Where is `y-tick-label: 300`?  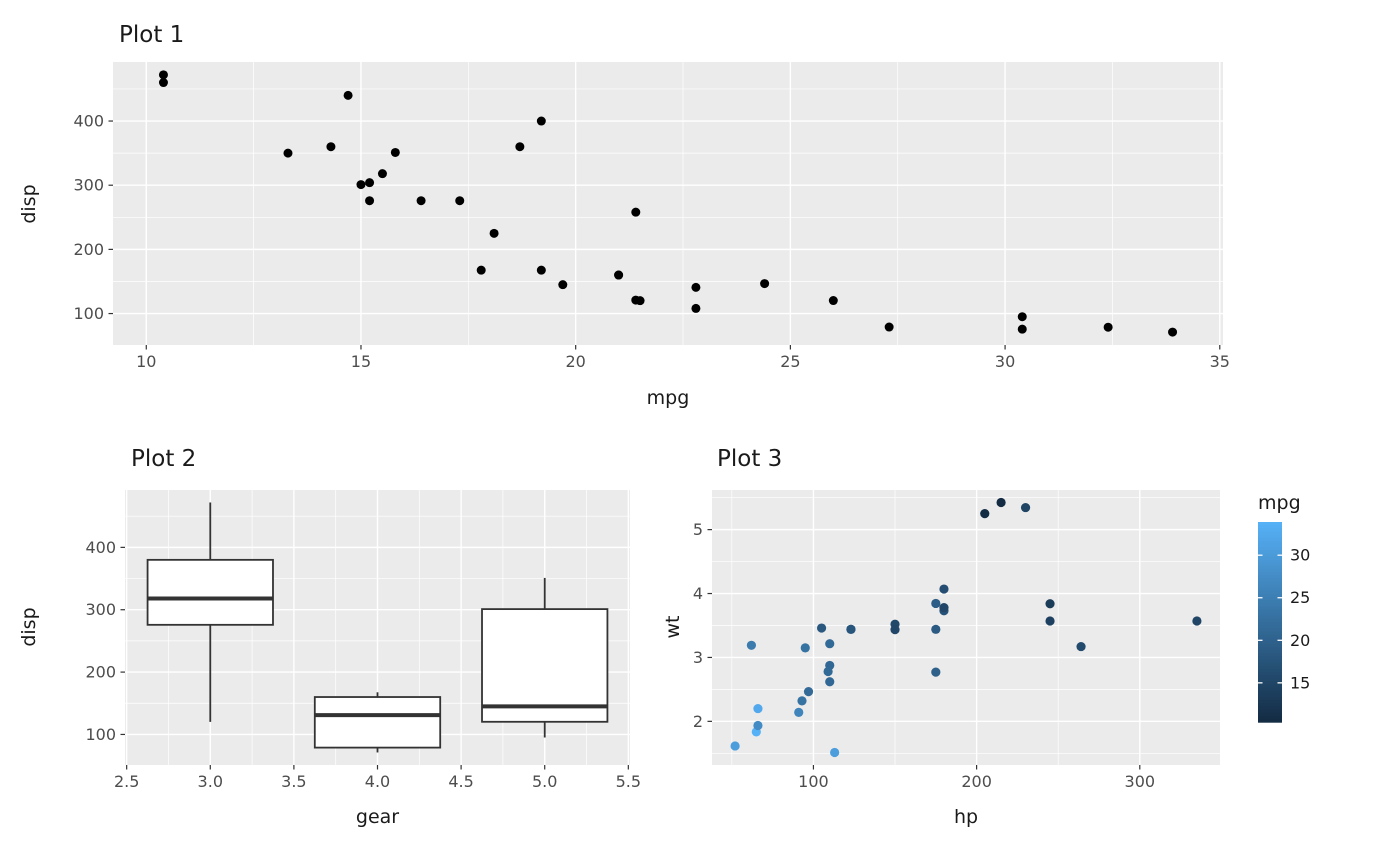
y-tick-label: 300 is located at coordinates (100, 609).